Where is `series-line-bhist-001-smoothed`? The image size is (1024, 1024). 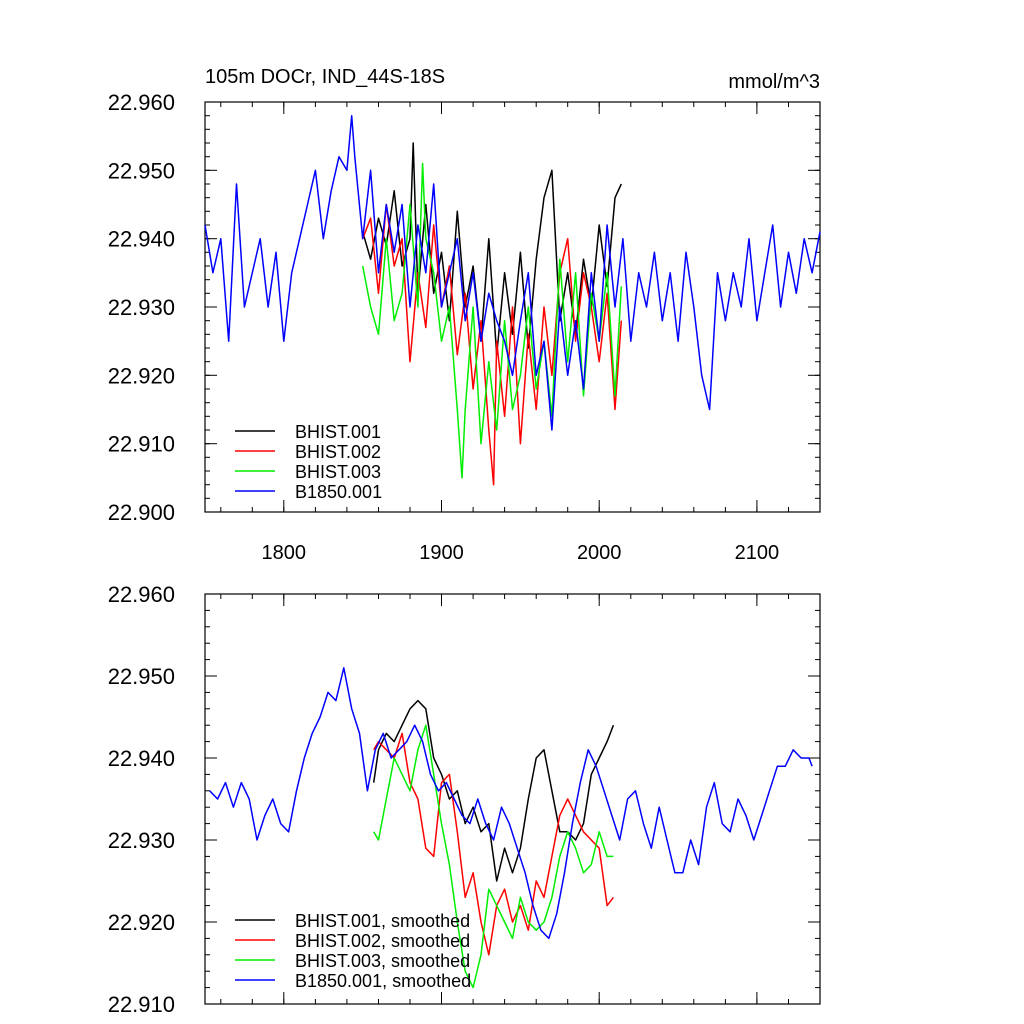
series-line-bhist-001-smoothed is located at coordinates (493, 790).